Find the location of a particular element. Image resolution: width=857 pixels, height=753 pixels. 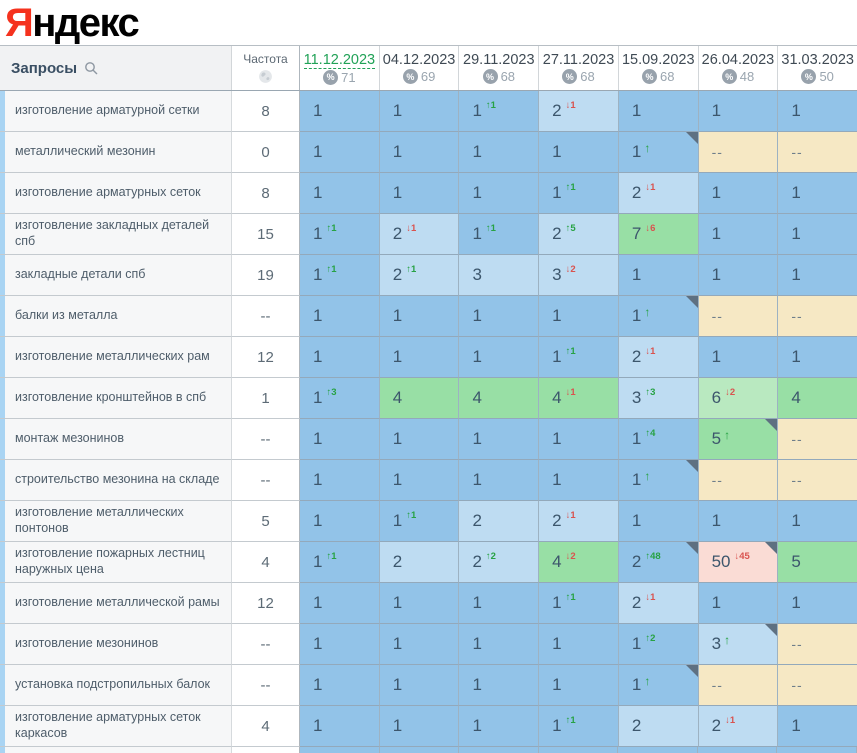

query-cell: балки из металла is located at coordinates (116, 316).